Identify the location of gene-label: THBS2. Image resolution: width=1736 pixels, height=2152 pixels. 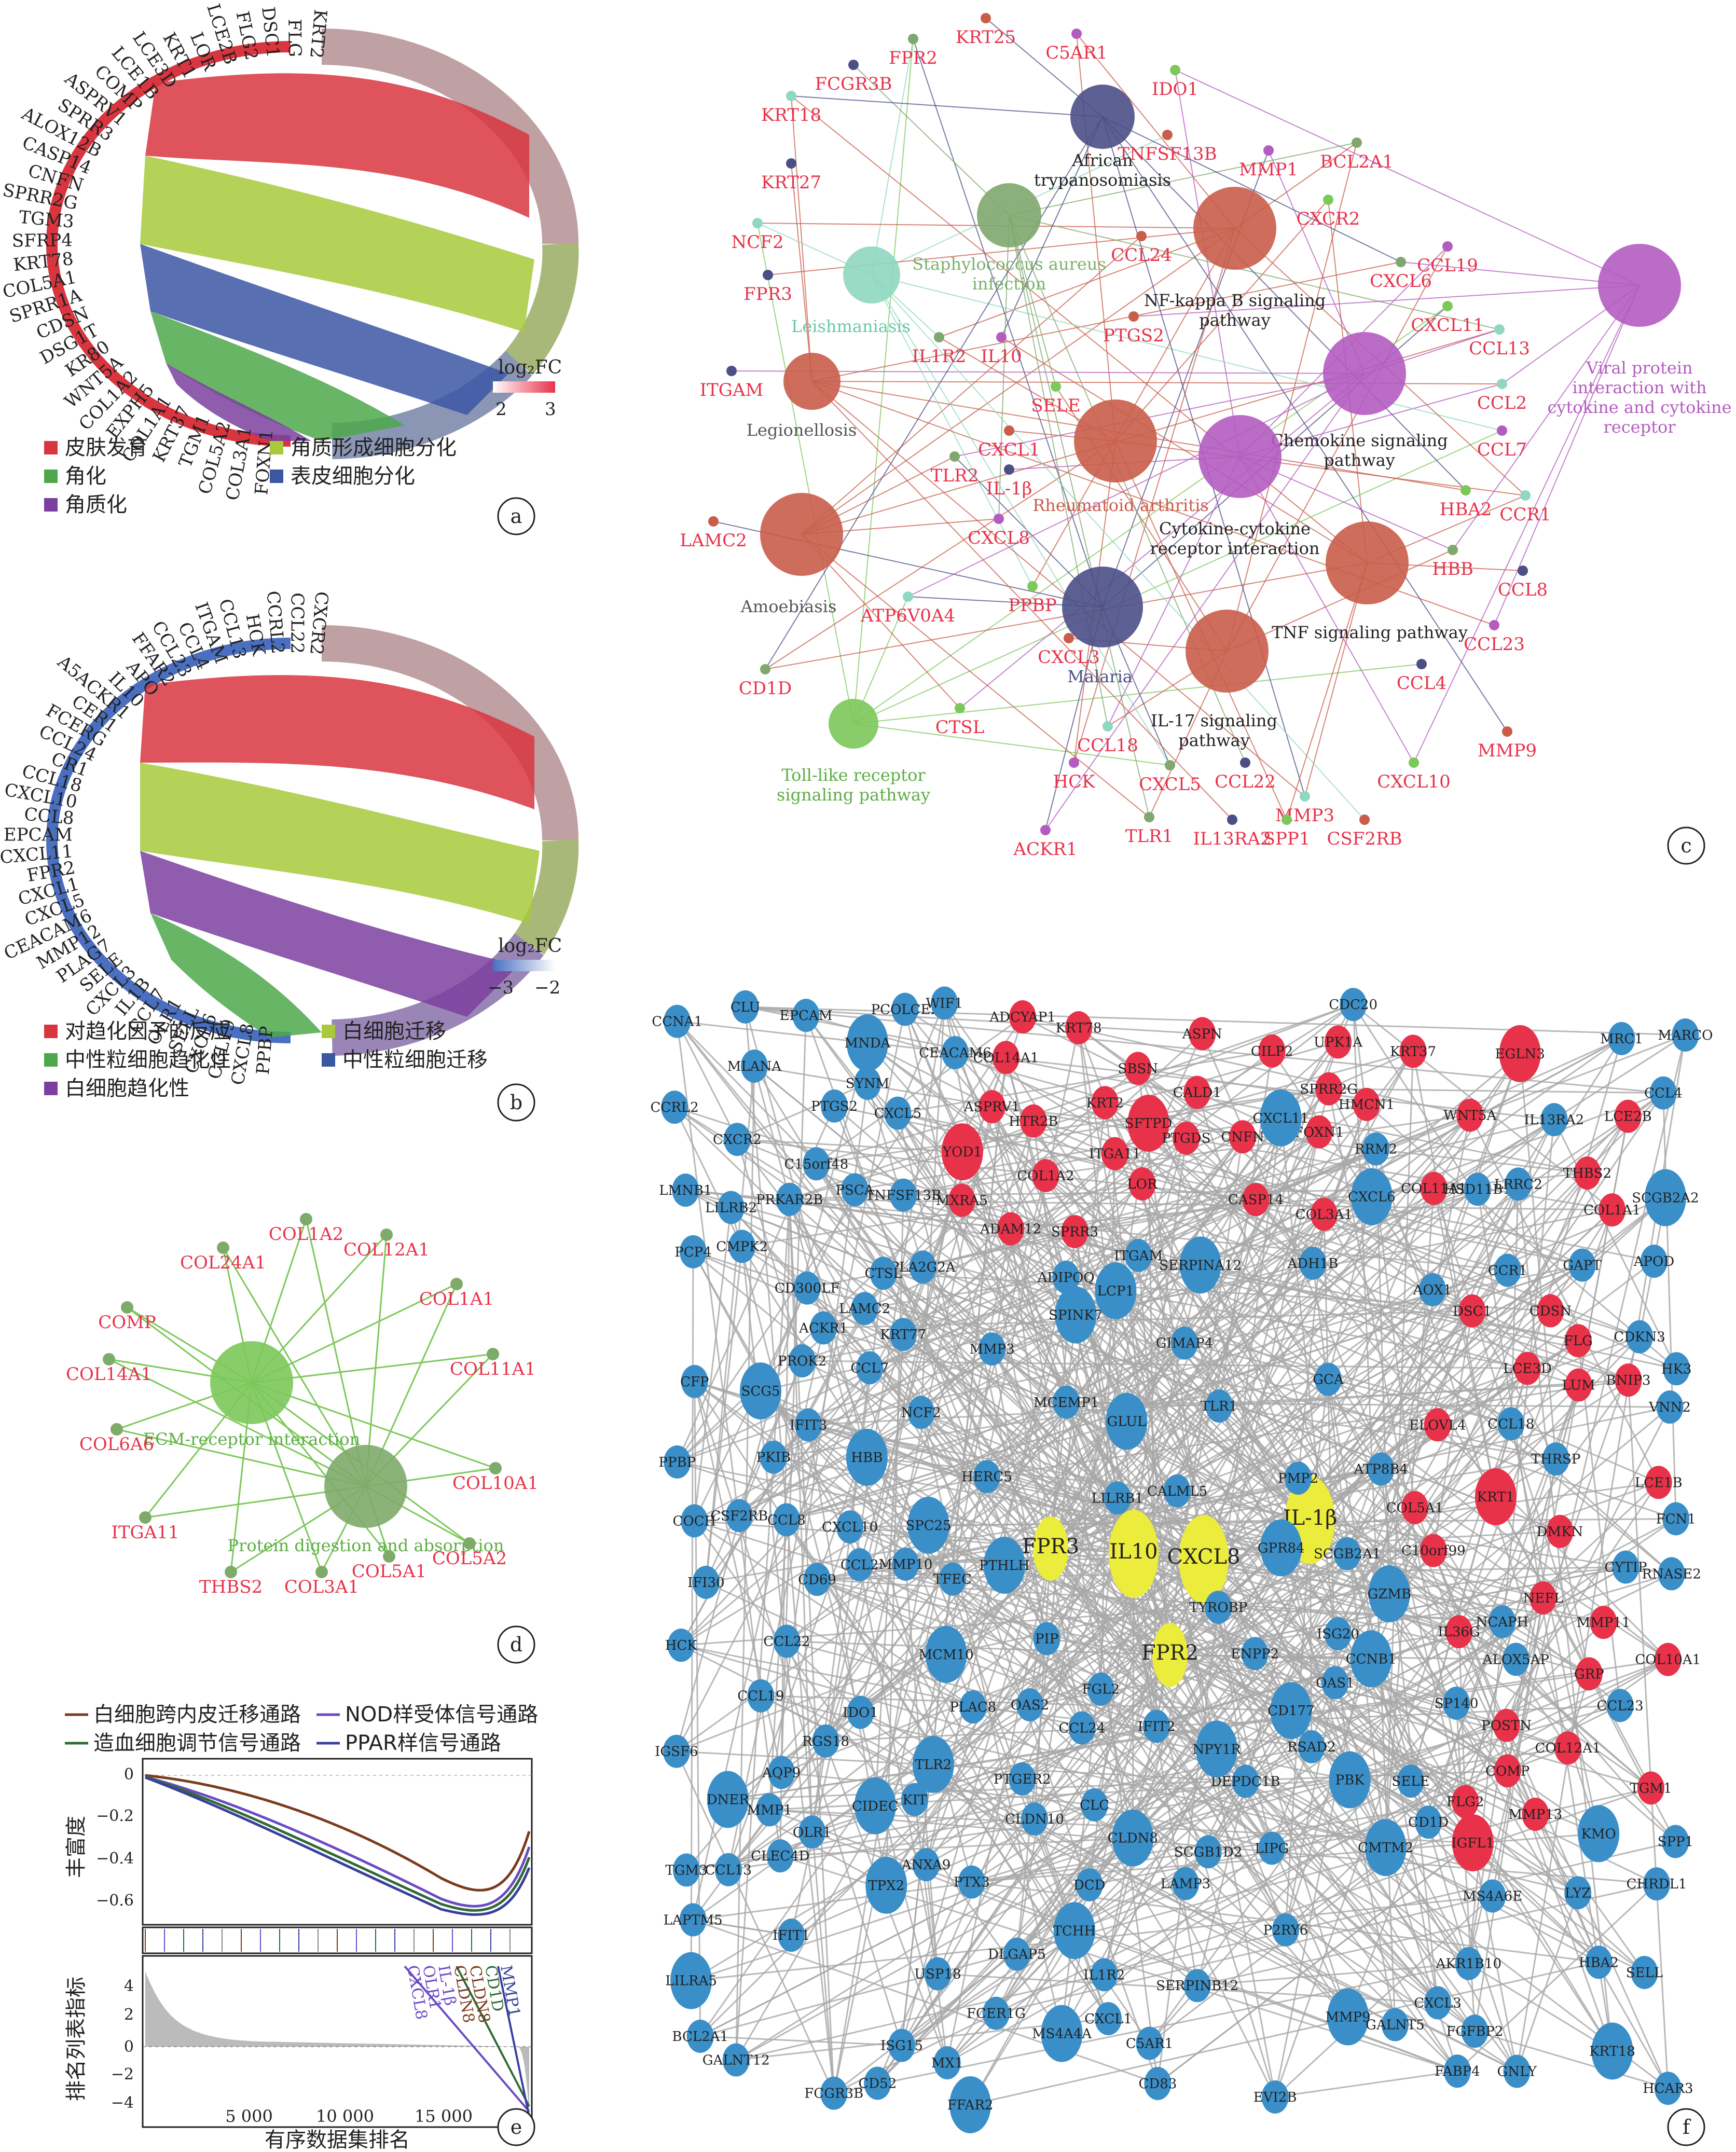
(231, 1587).